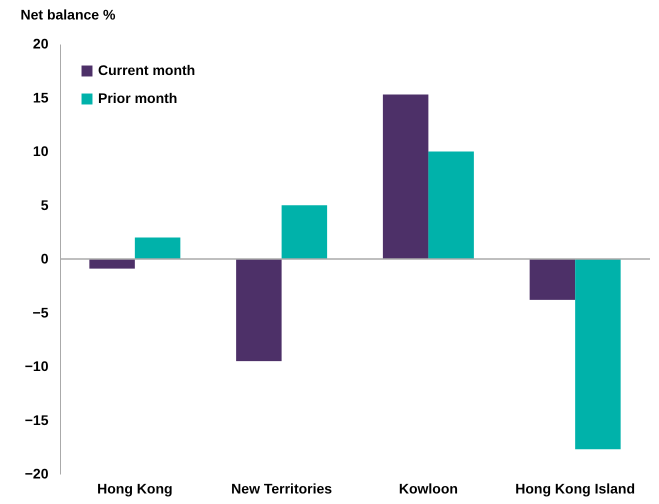 This screenshot has width=659, height=504. Describe the element at coordinates (36, 420) in the screenshot. I see `y-tick-label: −15` at that location.